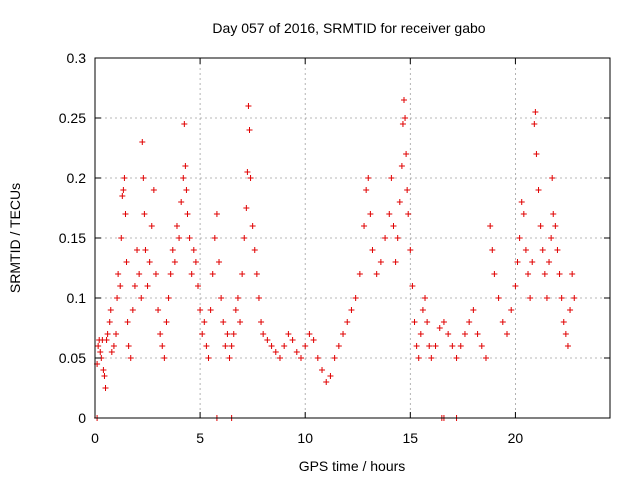 The image size is (640, 480). Describe the element at coordinates (77, 298) in the screenshot. I see `y-tick-label: 0.1` at that location.